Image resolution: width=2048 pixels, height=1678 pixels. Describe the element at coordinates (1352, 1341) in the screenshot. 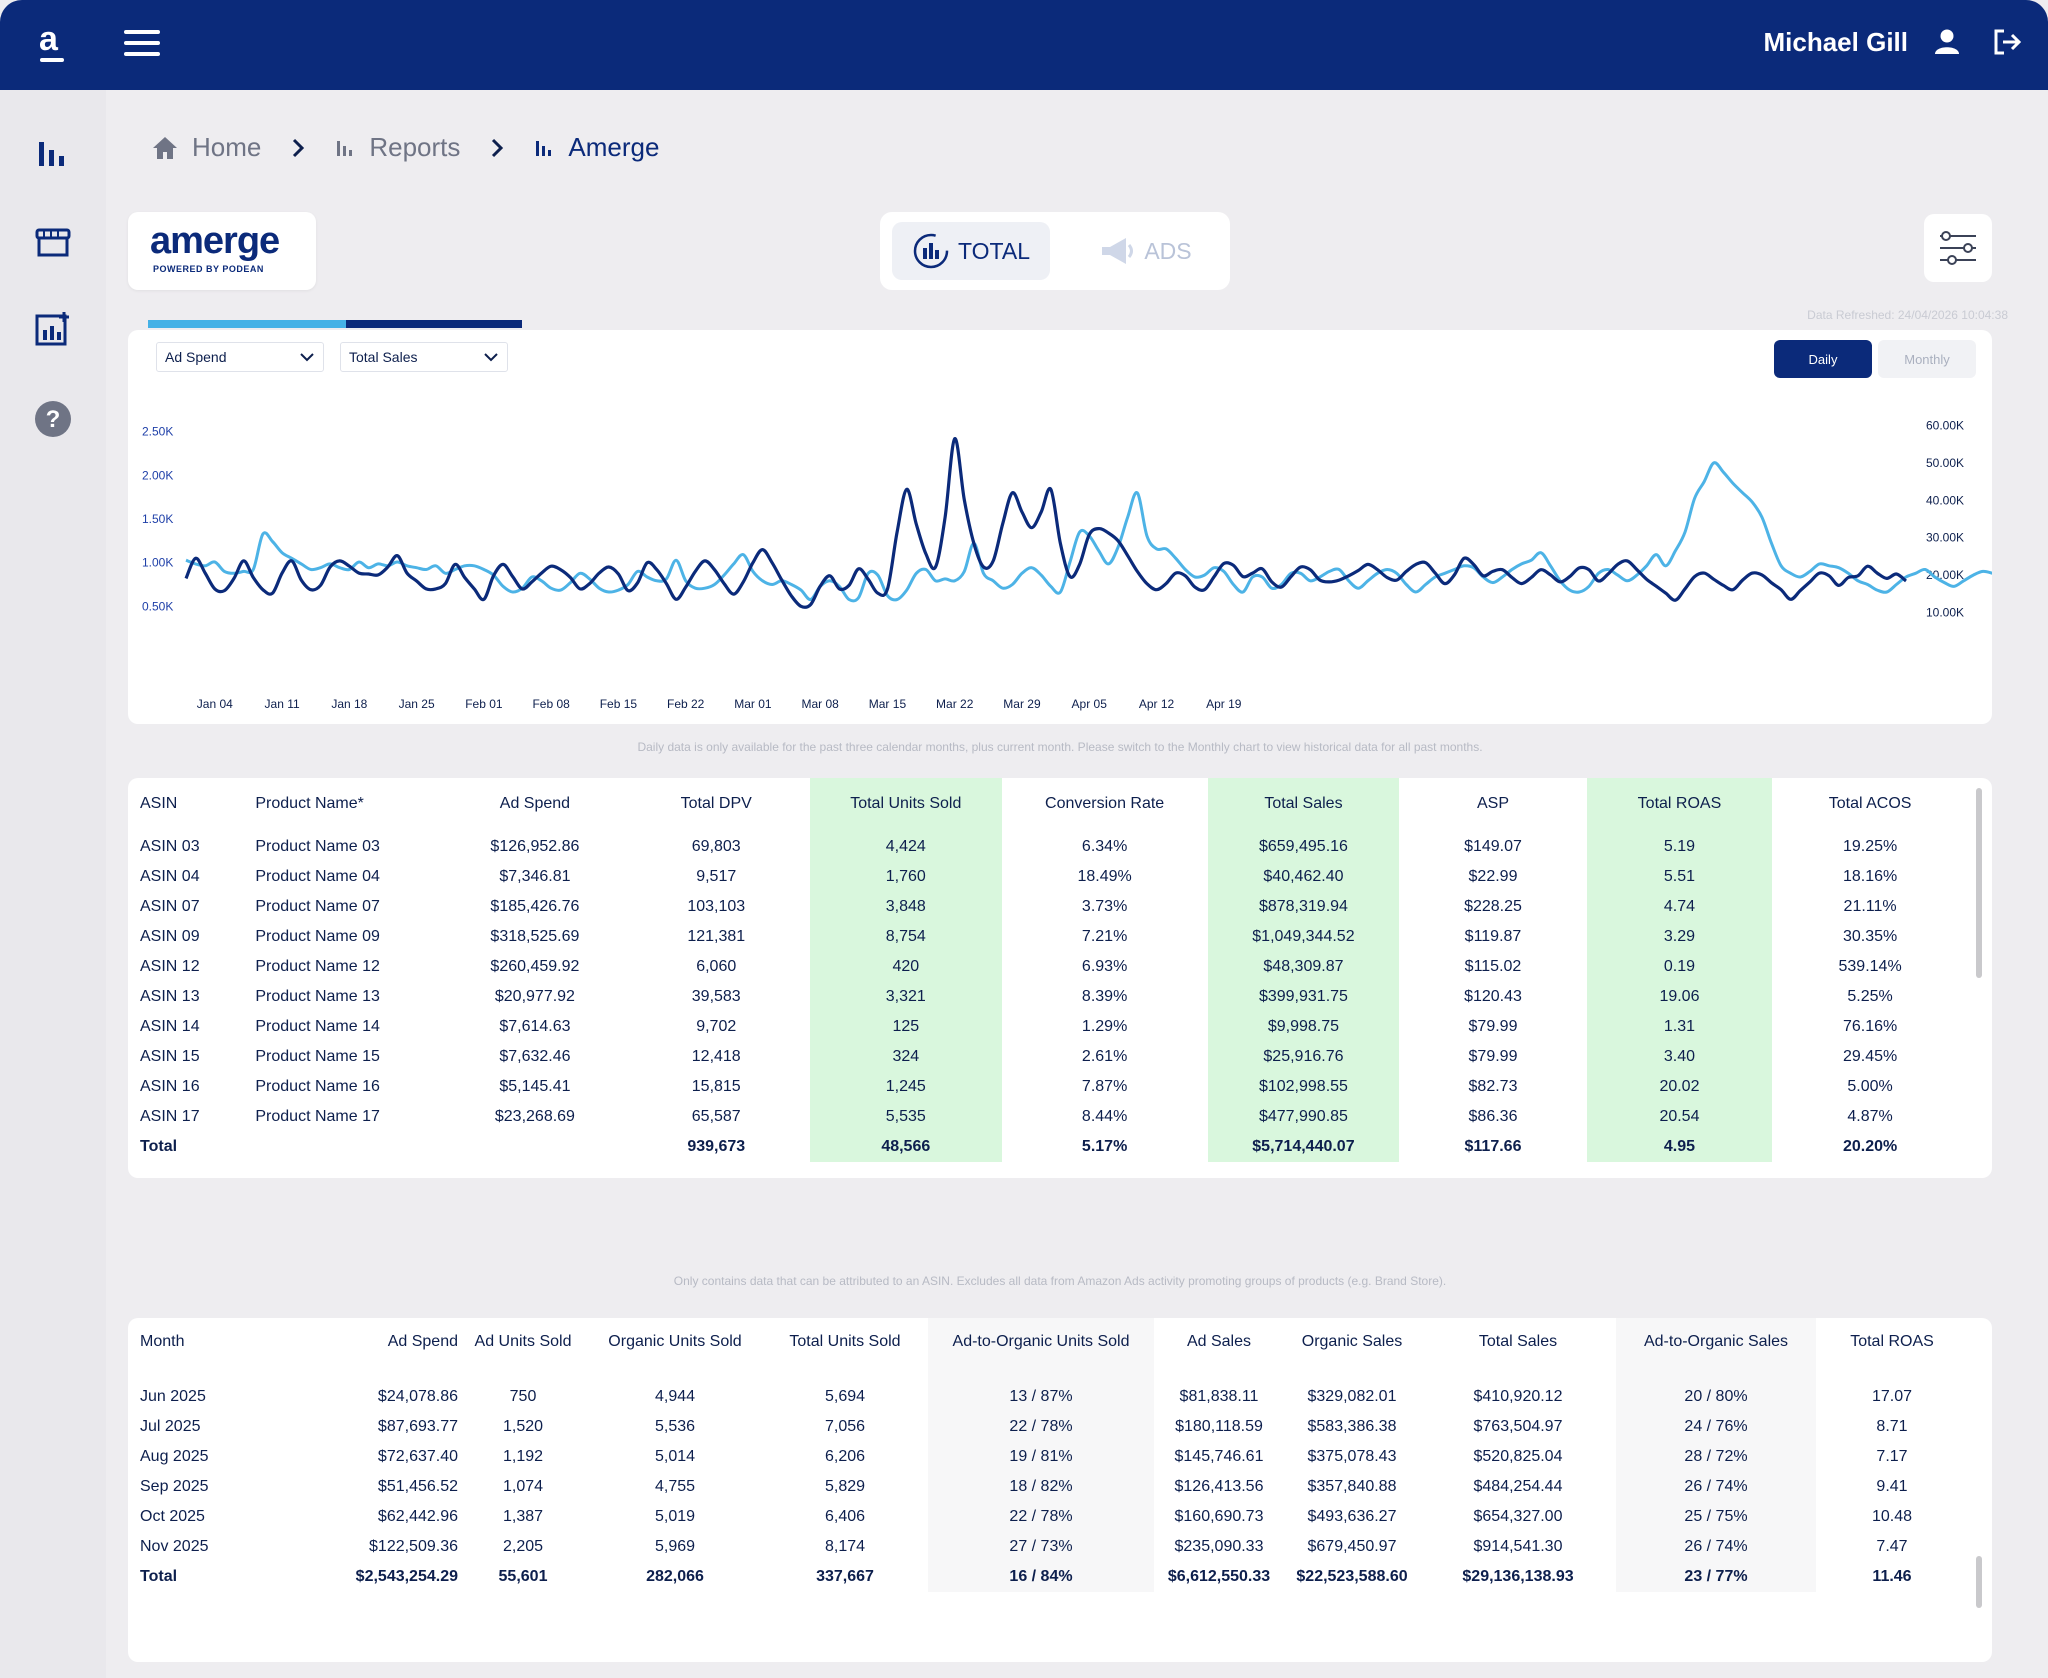

I see `column-header: Organic Sales` at that location.